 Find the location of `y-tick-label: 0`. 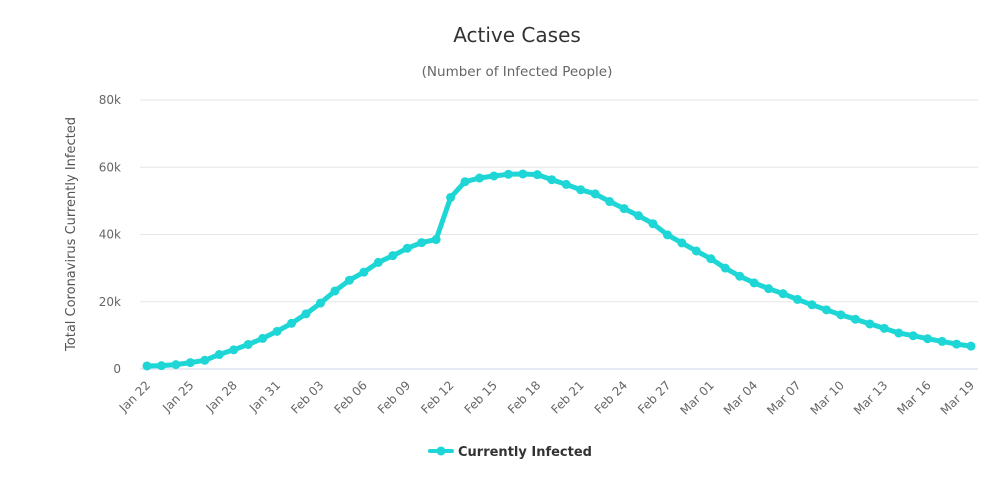

y-tick-label: 0 is located at coordinates (117, 369).